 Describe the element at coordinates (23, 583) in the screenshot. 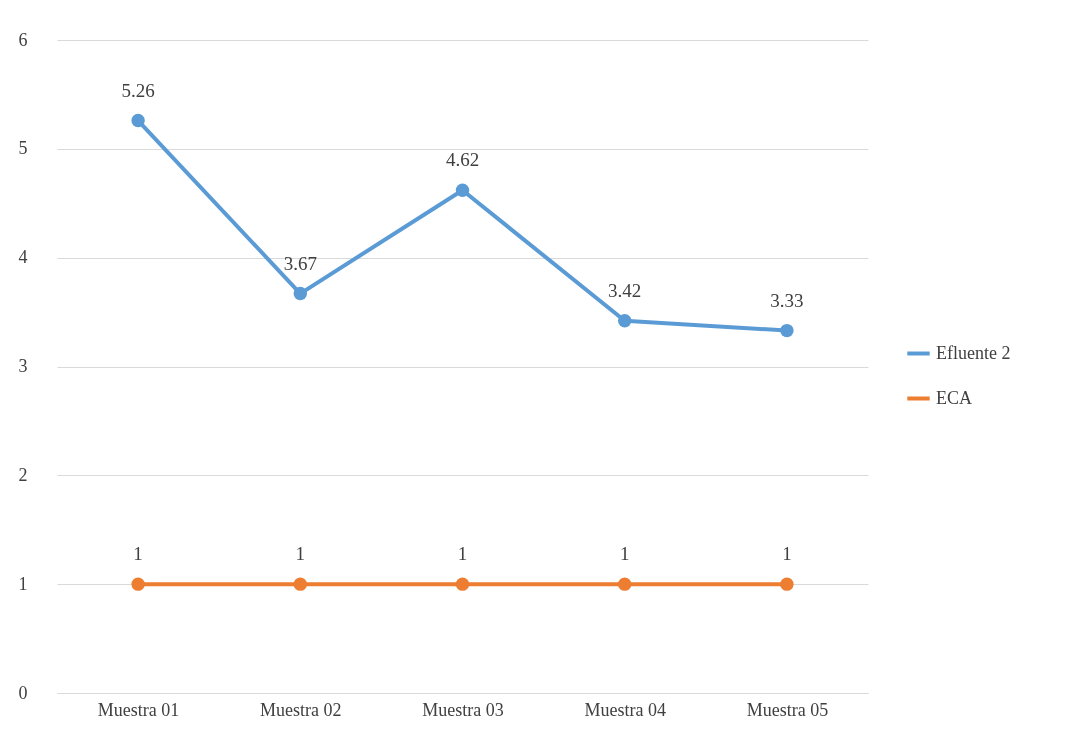

I see `y-tick-label: 1` at that location.